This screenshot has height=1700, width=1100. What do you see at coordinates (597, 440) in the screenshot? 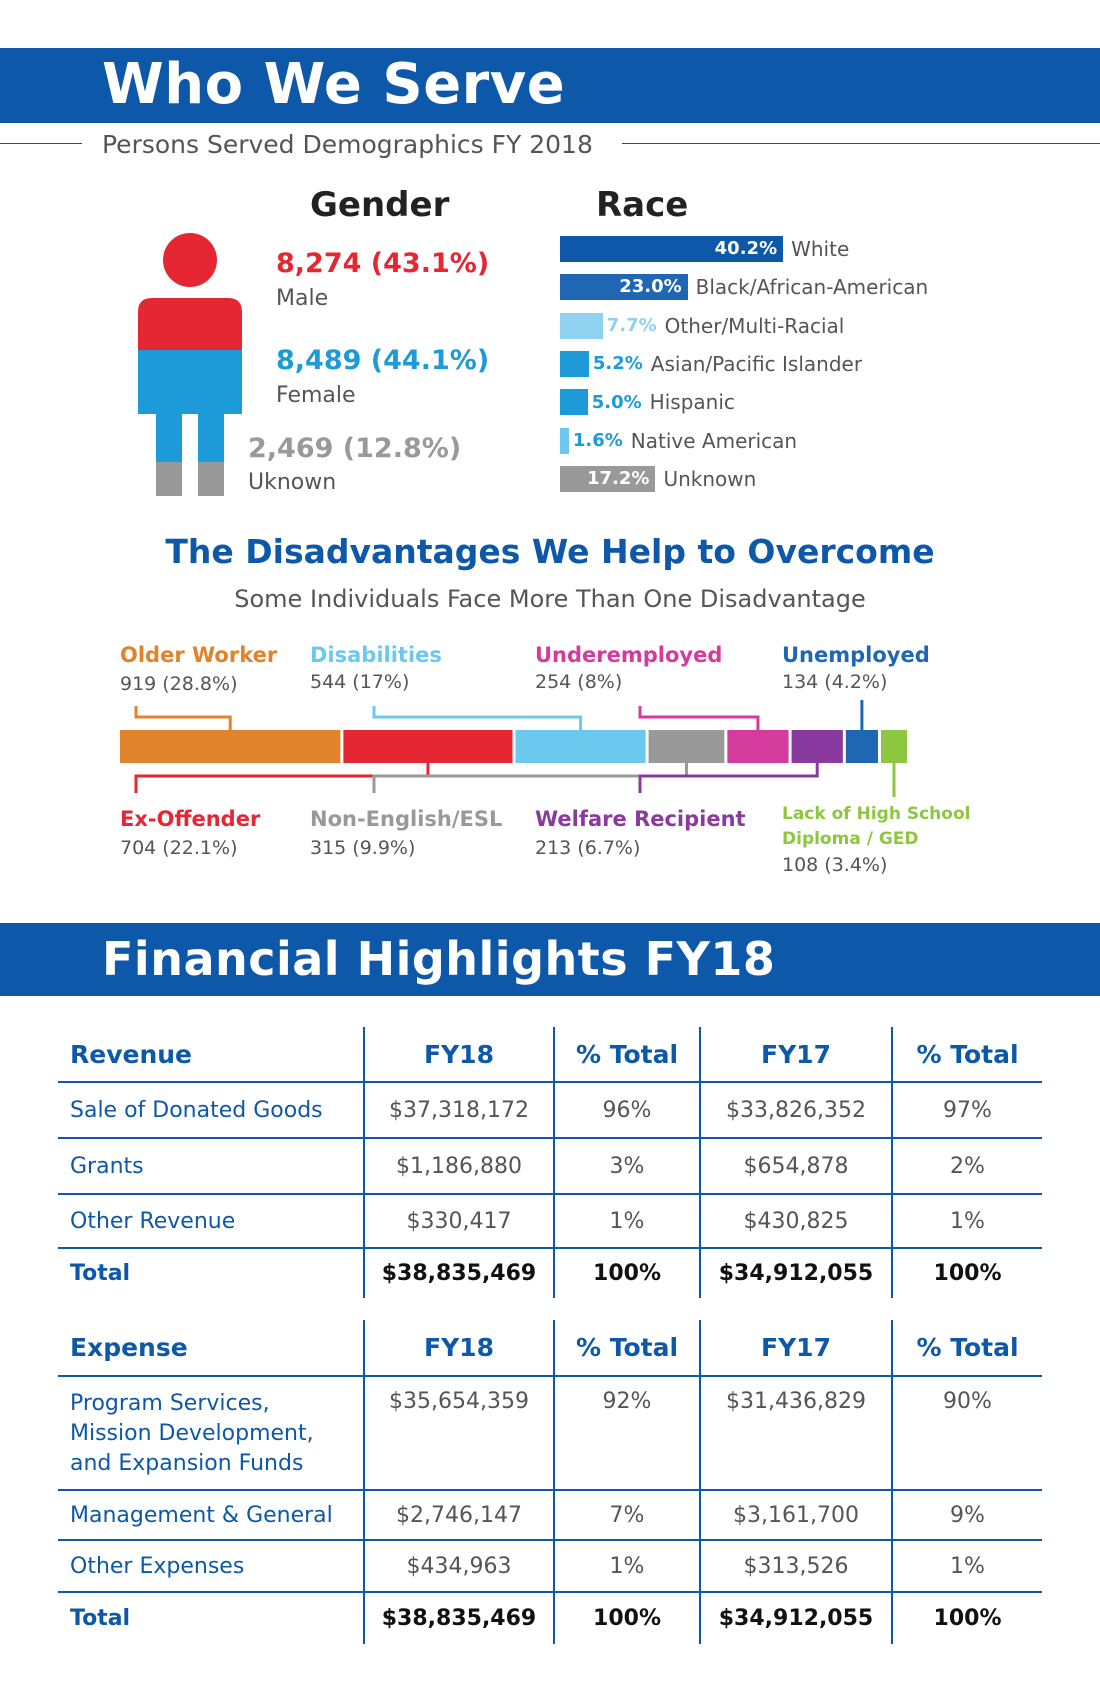
I see `race-pct-label: 1.6%` at bounding box center [597, 440].